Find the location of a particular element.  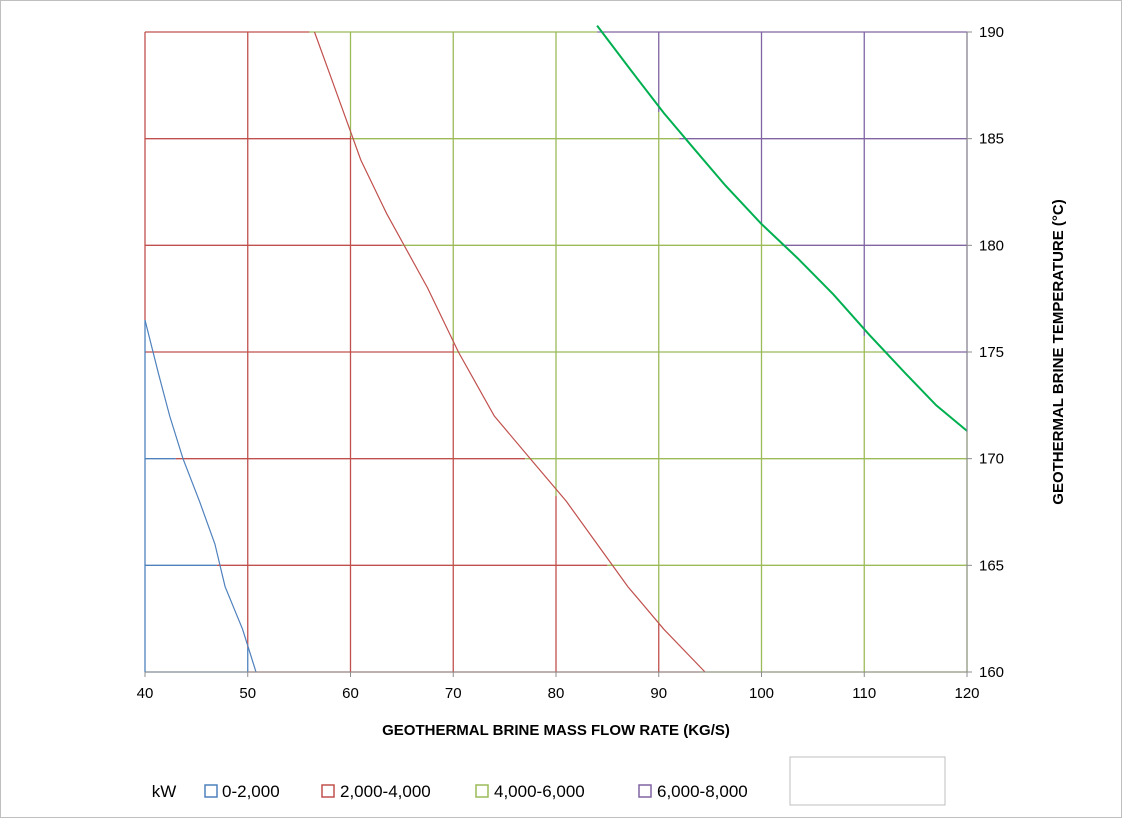

x-tick-label-0: 40 is located at coordinates (145, 693).